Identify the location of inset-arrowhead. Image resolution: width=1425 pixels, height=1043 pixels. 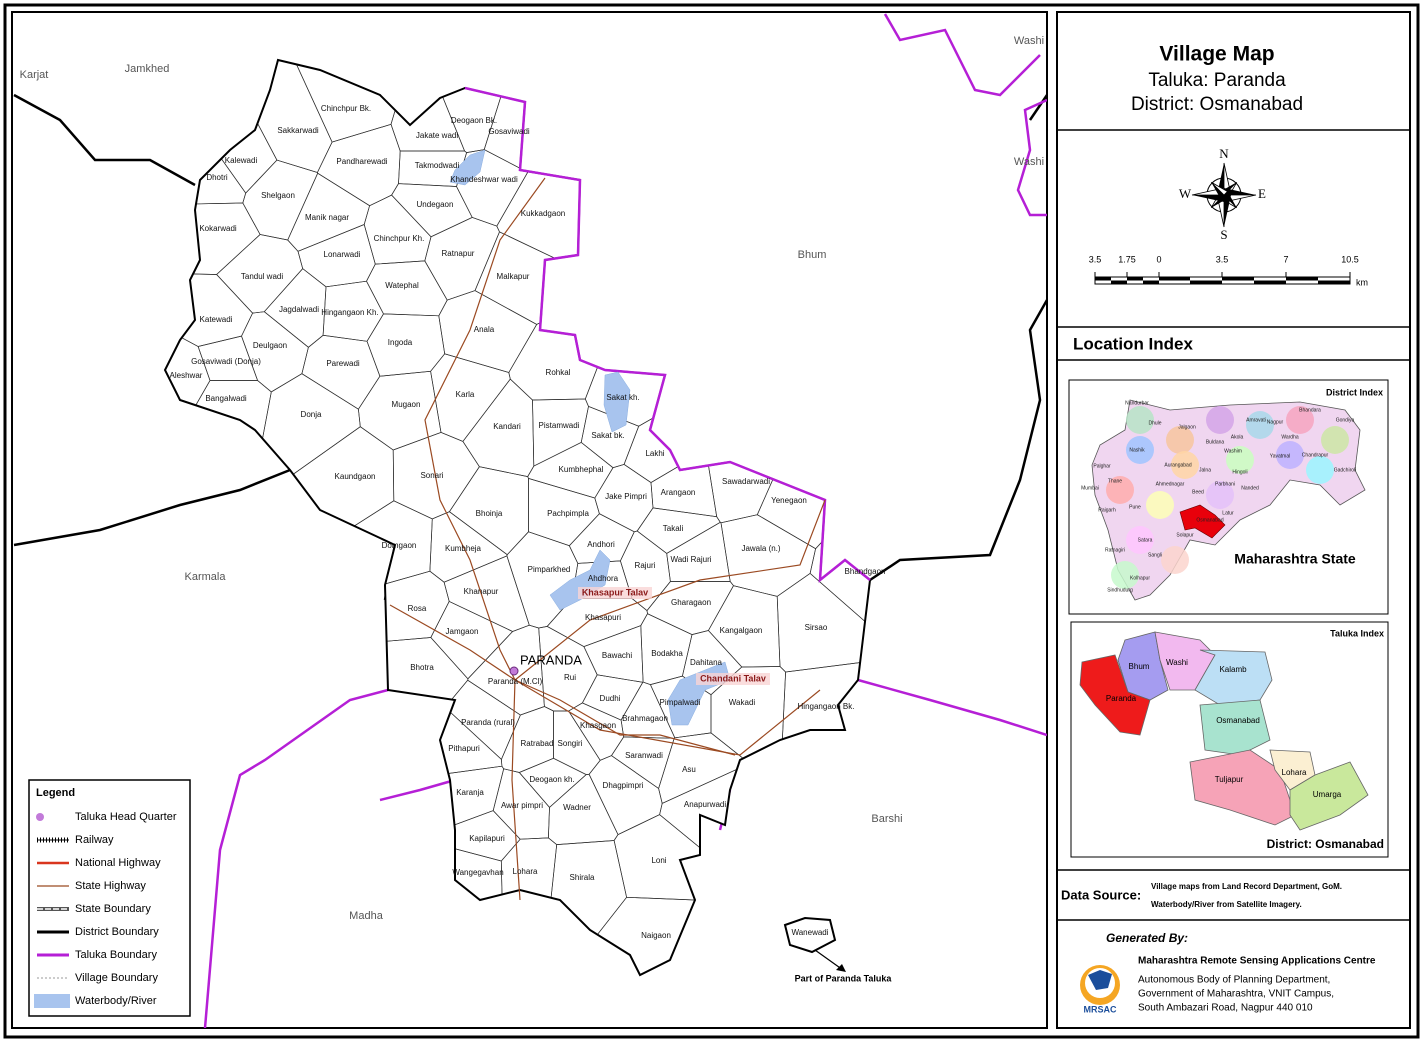
(841, 968).